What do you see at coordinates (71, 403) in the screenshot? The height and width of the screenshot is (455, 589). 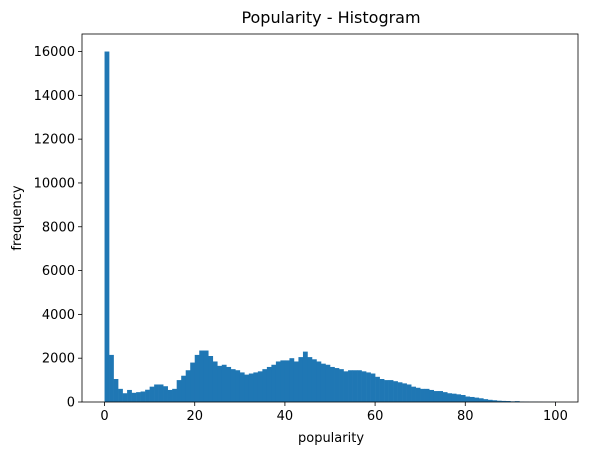 I see `y-tick-label: 0` at bounding box center [71, 403].